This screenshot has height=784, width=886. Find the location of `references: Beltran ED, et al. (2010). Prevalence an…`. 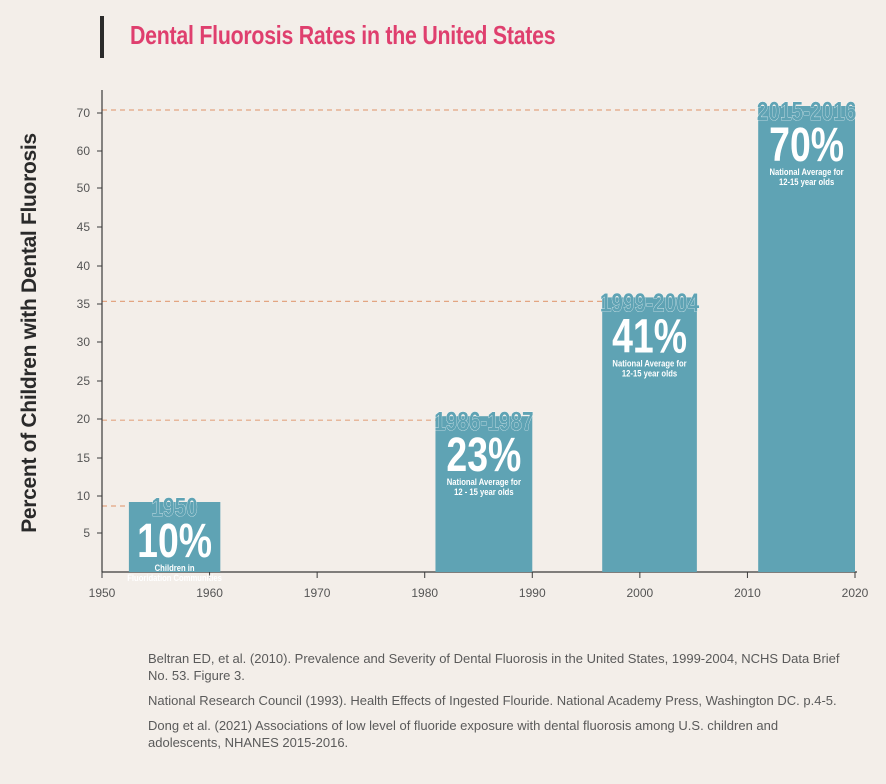

references: Beltran ED, et al. (2010). Prevalence an… is located at coordinates (498, 704).